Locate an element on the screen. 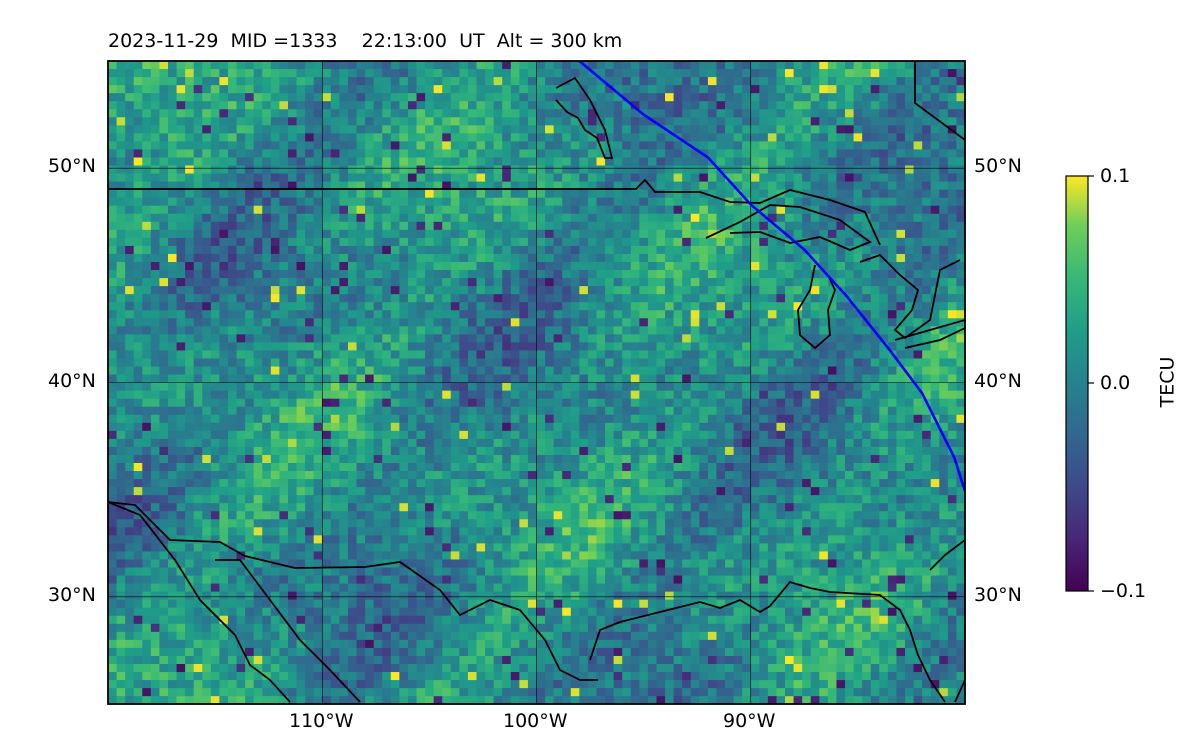  lake-huron-outline is located at coordinates (910, 296).